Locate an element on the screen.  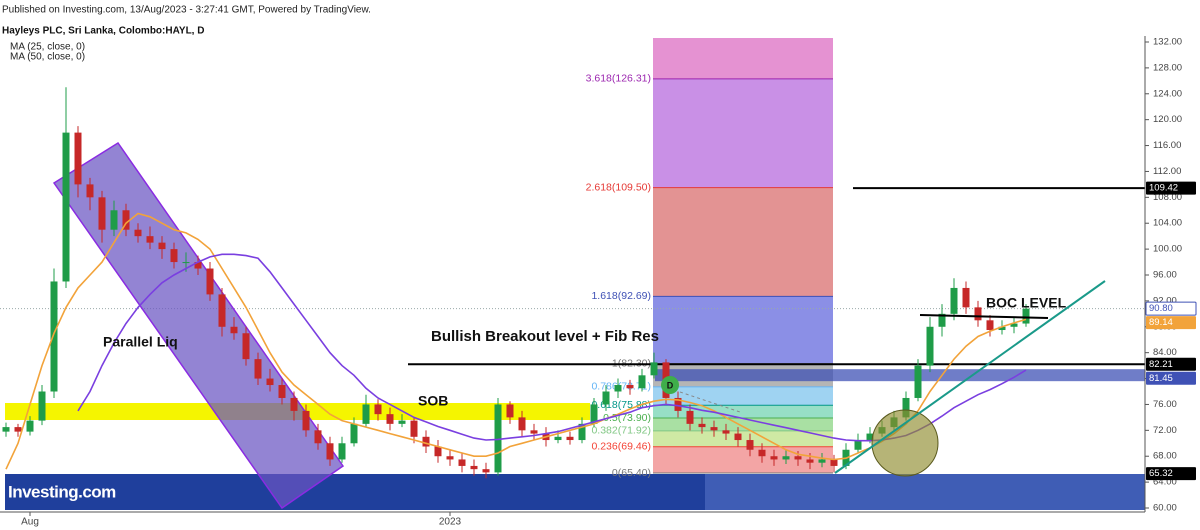
d-marker is located at coordinates (670, 385).